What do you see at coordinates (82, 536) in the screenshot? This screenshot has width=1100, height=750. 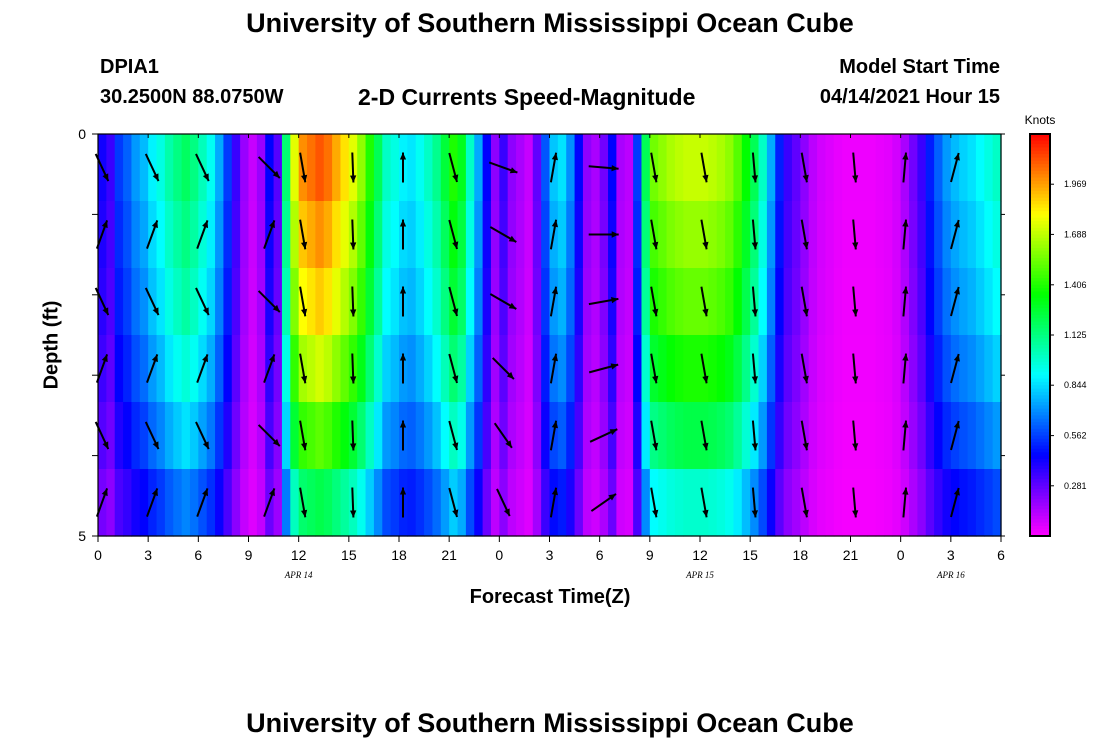 I see `y-tick-label: 5` at bounding box center [82, 536].